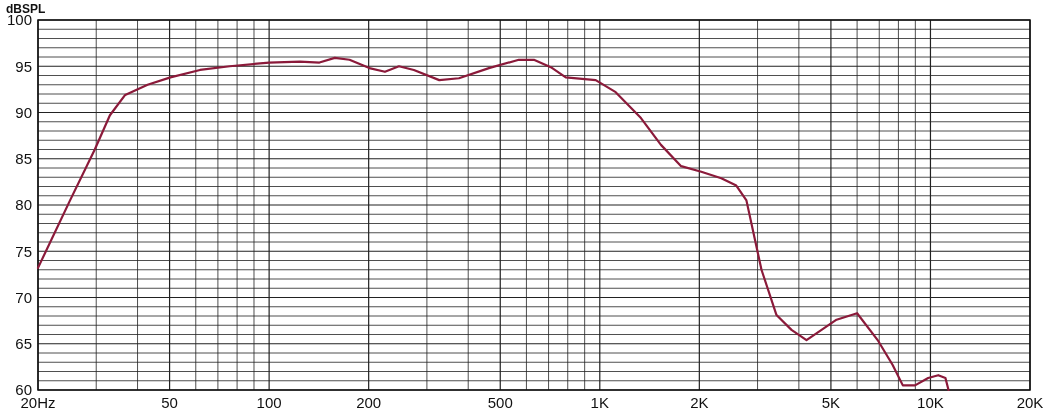 The height and width of the screenshot is (415, 1044). What do you see at coordinates (831, 402) in the screenshot?
I see `x-tick-label: 5K` at bounding box center [831, 402].